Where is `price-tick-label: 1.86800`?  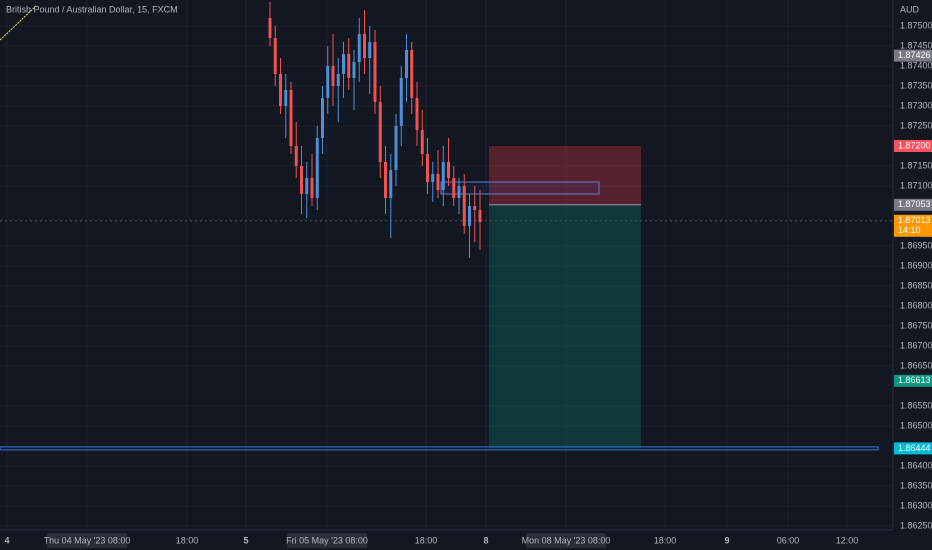 price-tick-label: 1.86800 is located at coordinates (916, 305).